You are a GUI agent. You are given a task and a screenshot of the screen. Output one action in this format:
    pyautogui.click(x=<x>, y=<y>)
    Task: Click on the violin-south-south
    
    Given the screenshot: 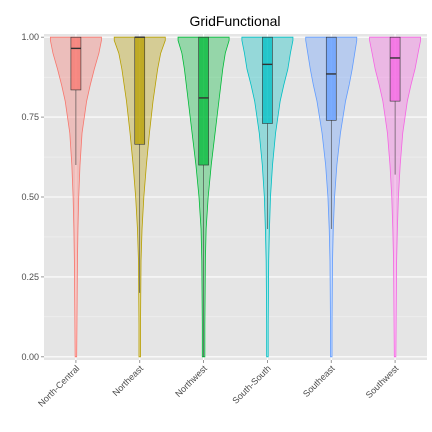 What is the action you would take?
    pyautogui.click(x=267, y=197)
    